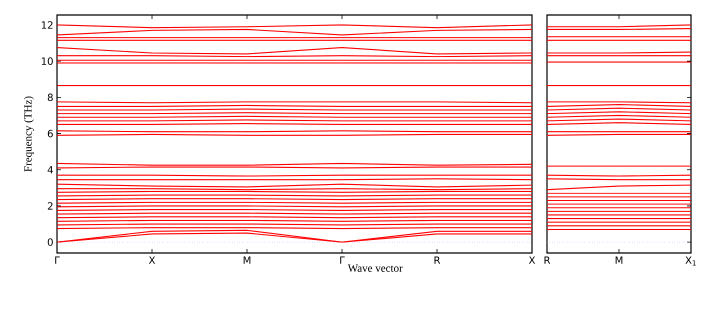 This screenshot has width=715, height=310. What do you see at coordinates (690, 261) in the screenshot?
I see `x-tick-label: X$_{1}$` at bounding box center [690, 261].